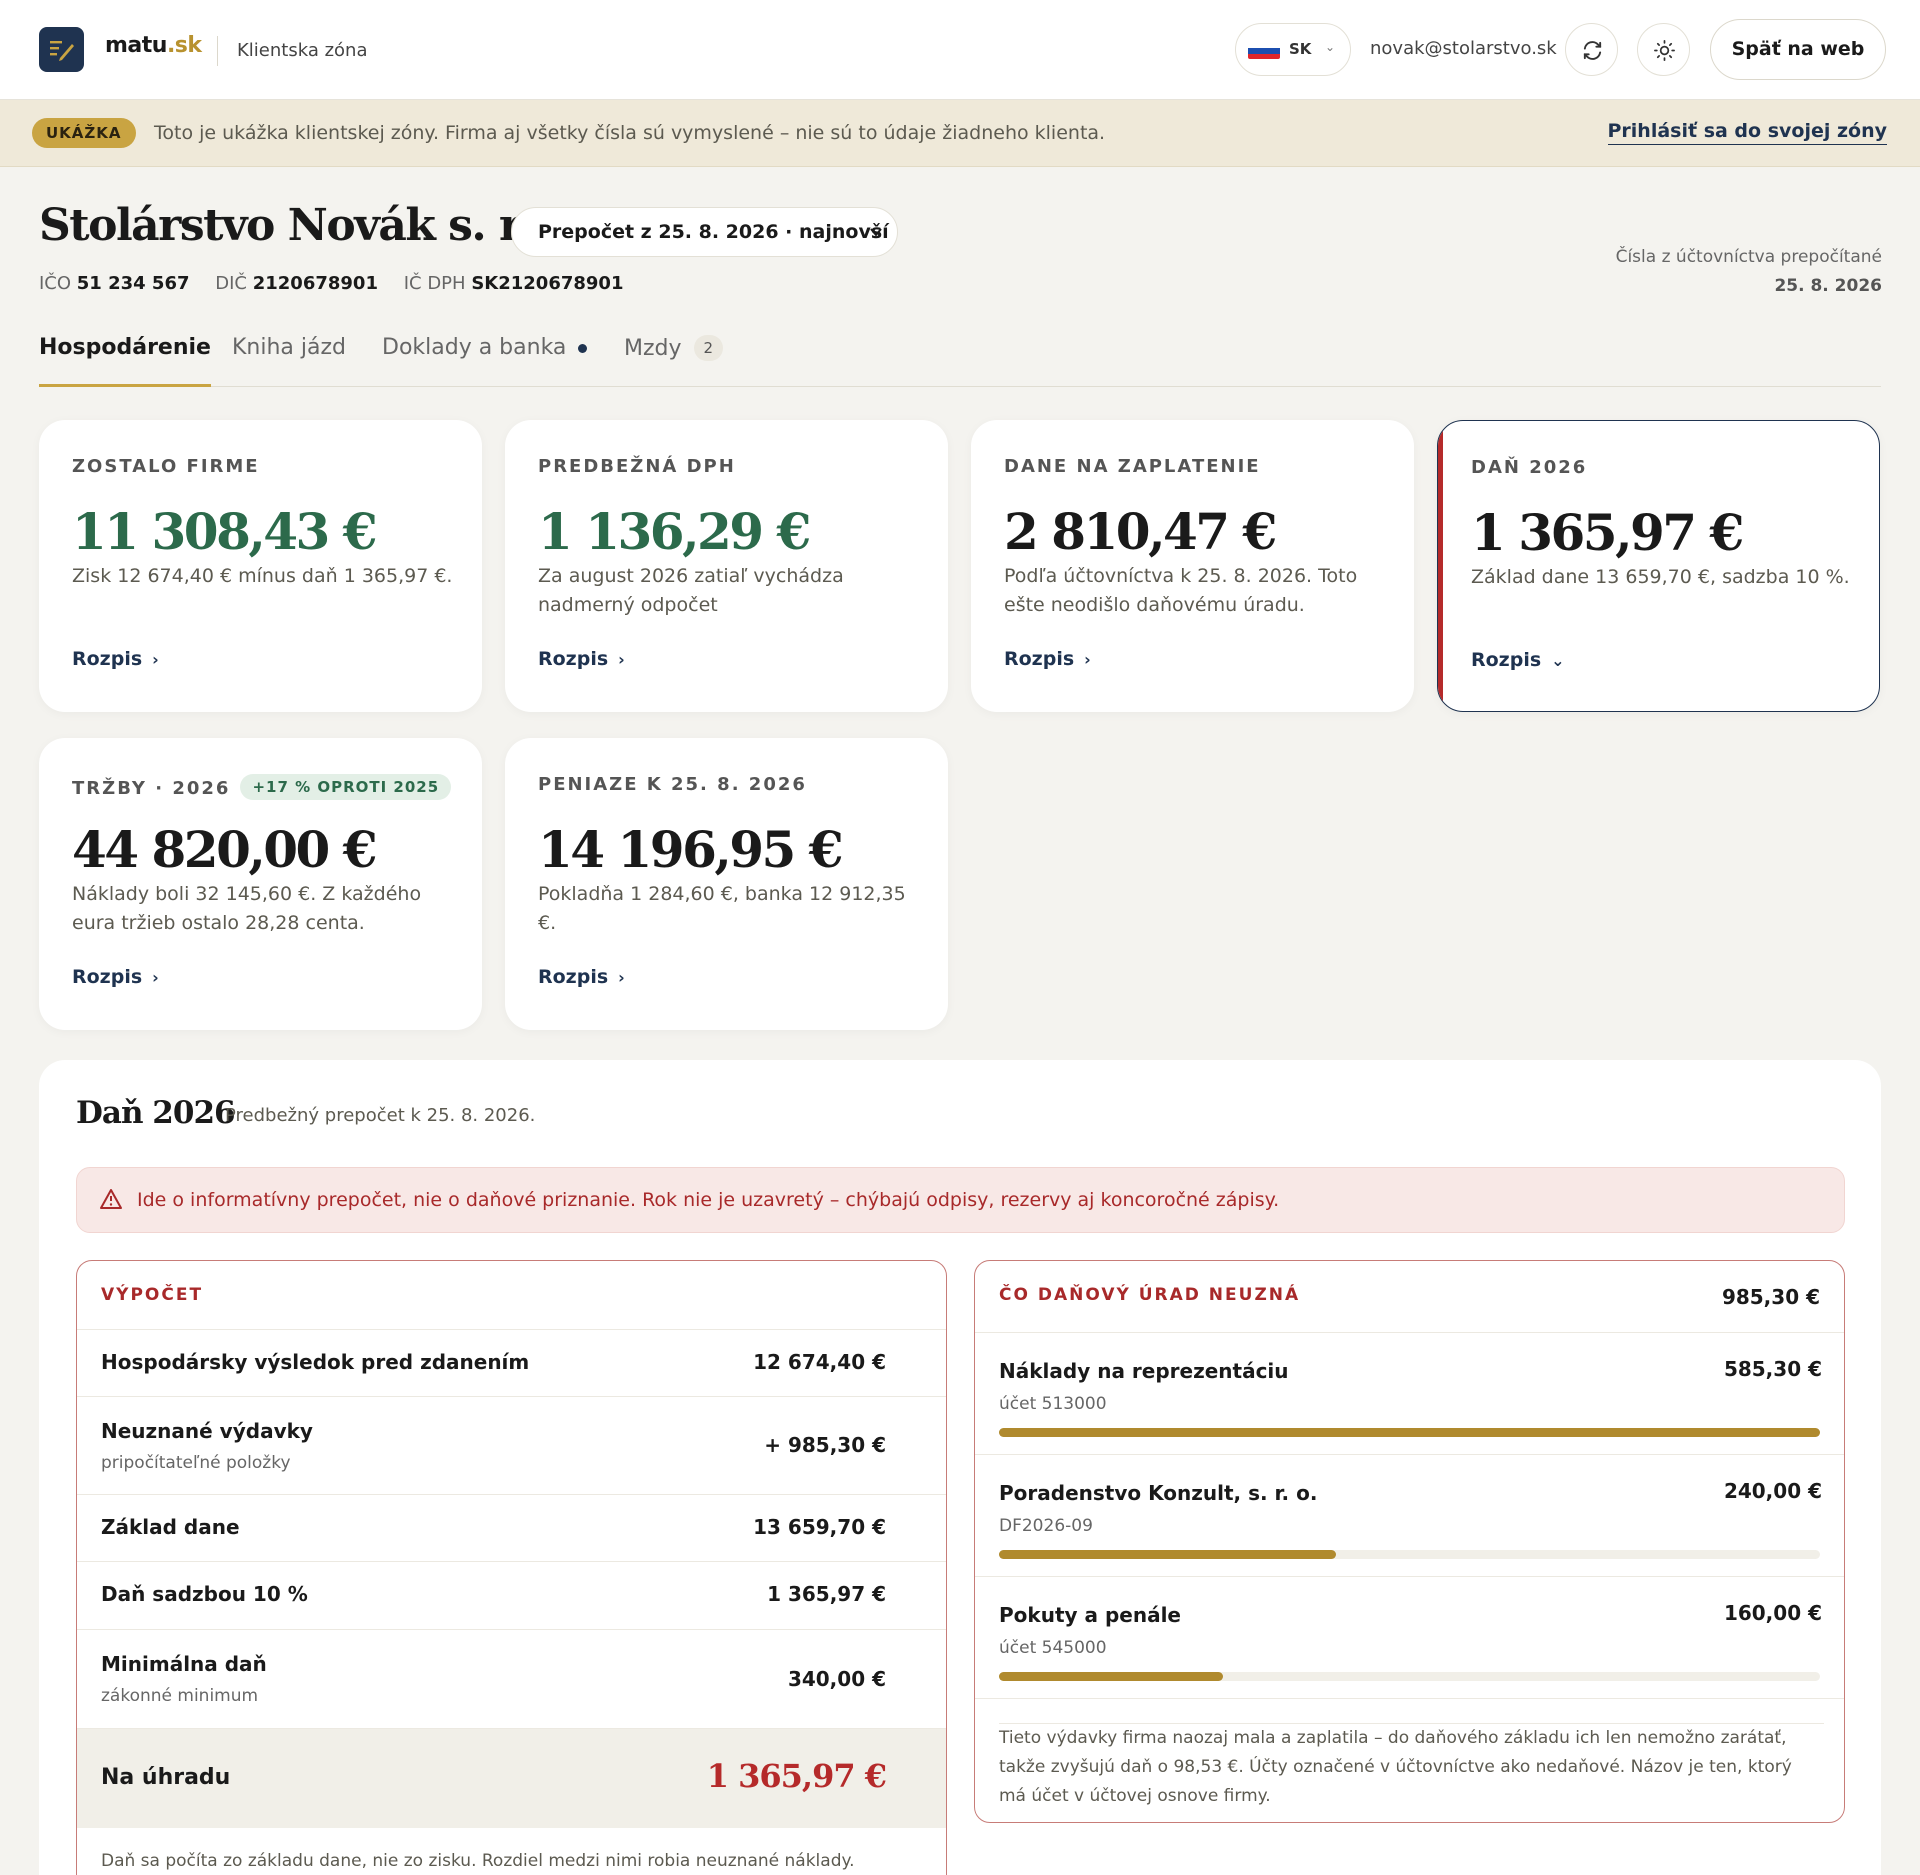  Describe the element at coordinates (511, 1527) in the screenshot. I see `calc-row: Základ dane 13 659,70 €` at that location.